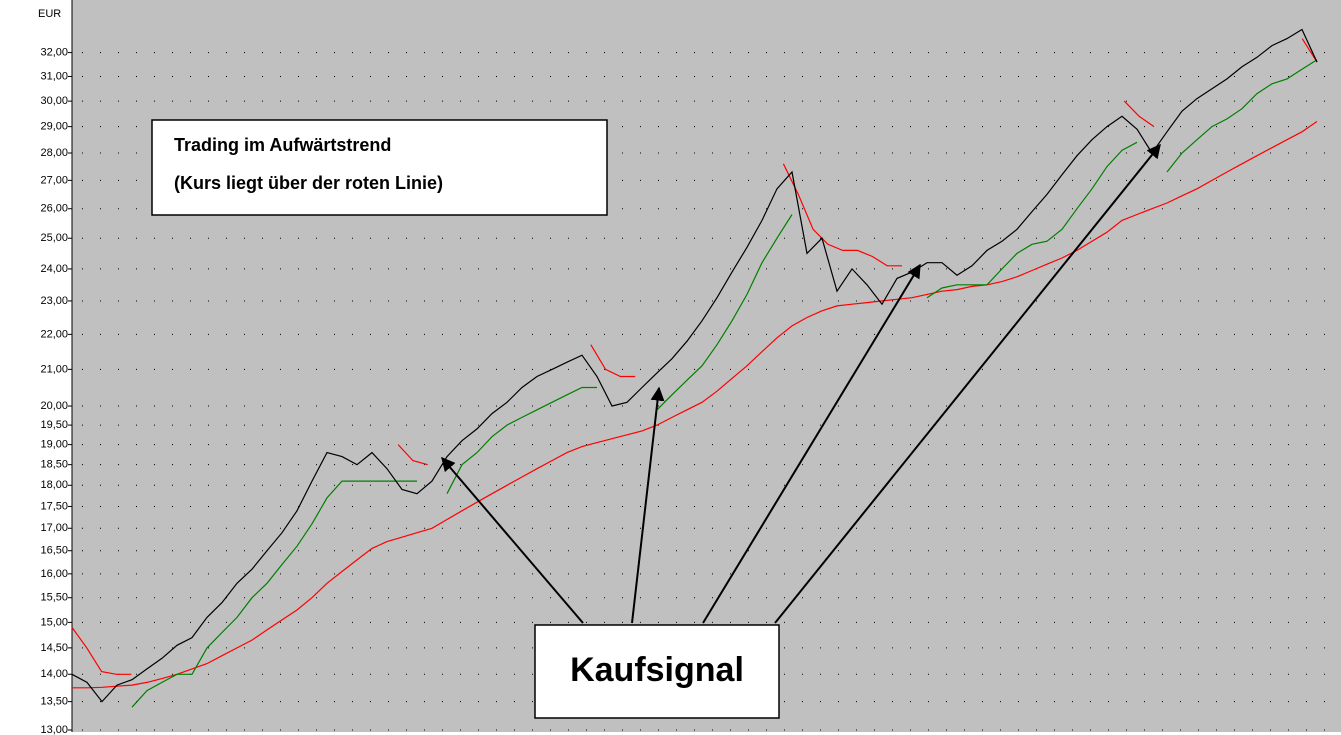 The width and height of the screenshot is (1341, 735). What do you see at coordinates (49, 14) in the screenshot?
I see `y-axis-label: EUR` at bounding box center [49, 14].